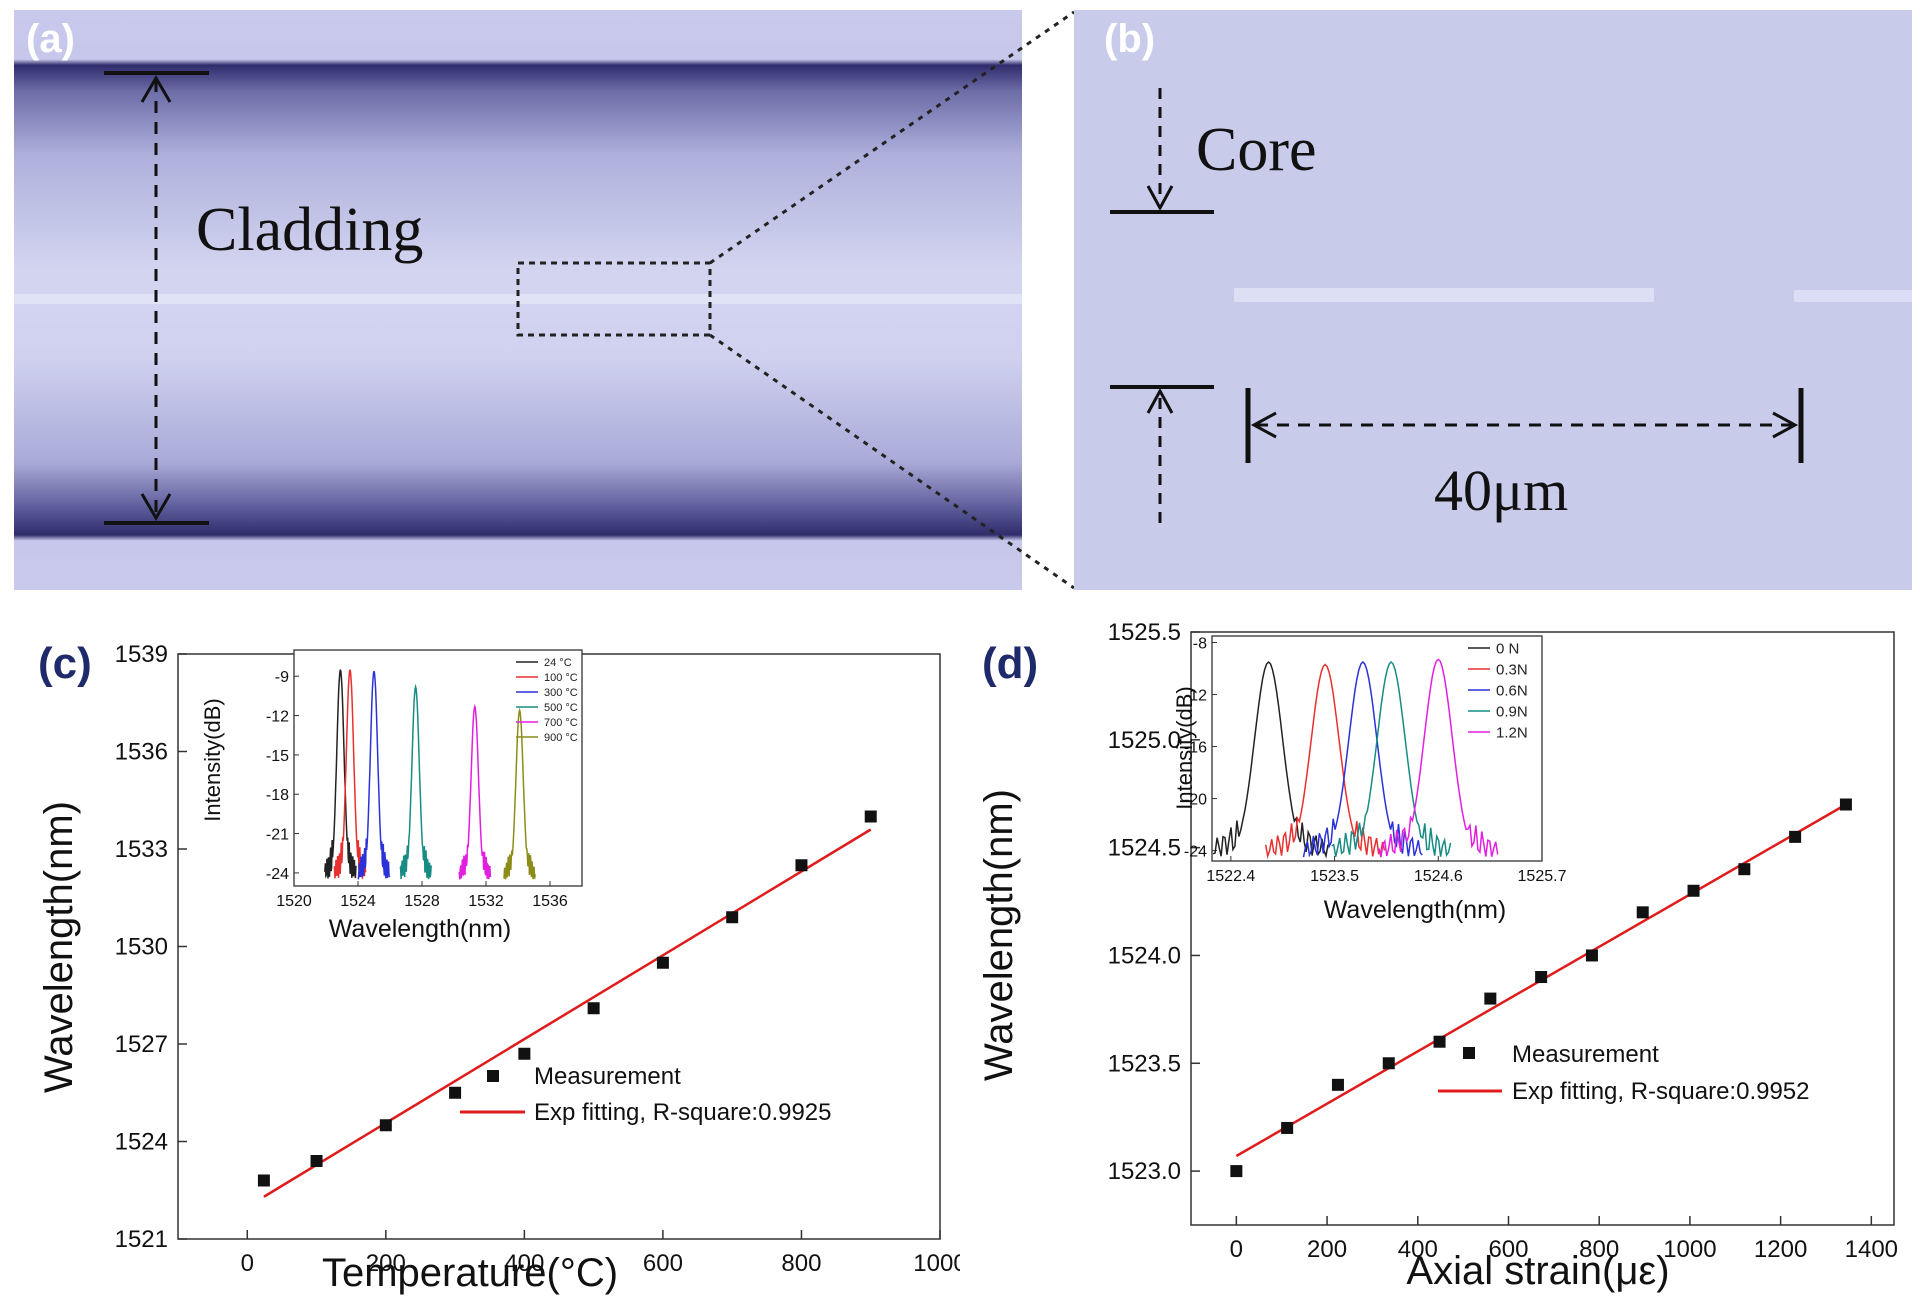 The image size is (1920, 1301). I want to click on fiber-core-line, so click(518, 299).